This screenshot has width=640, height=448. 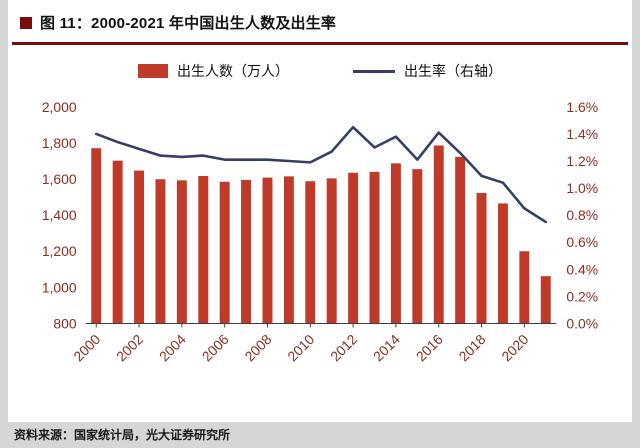 What do you see at coordinates (59, 179) in the screenshot?
I see `left-axis-tick: 1,600` at bounding box center [59, 179].